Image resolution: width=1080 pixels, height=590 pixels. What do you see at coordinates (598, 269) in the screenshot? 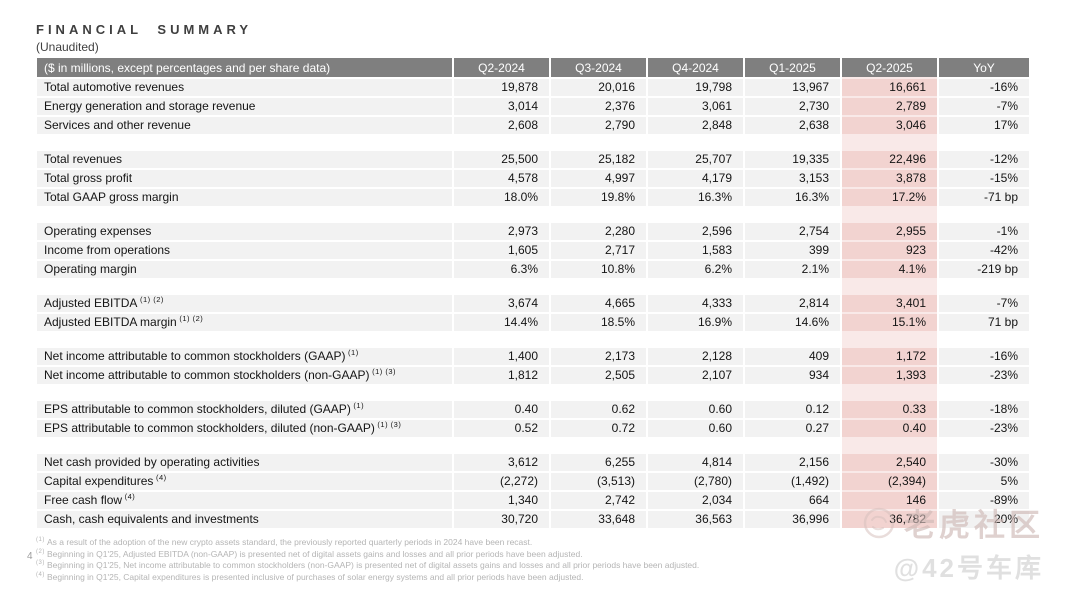
I see `cell-value: 10.8%` at bounding box center [598, 269].